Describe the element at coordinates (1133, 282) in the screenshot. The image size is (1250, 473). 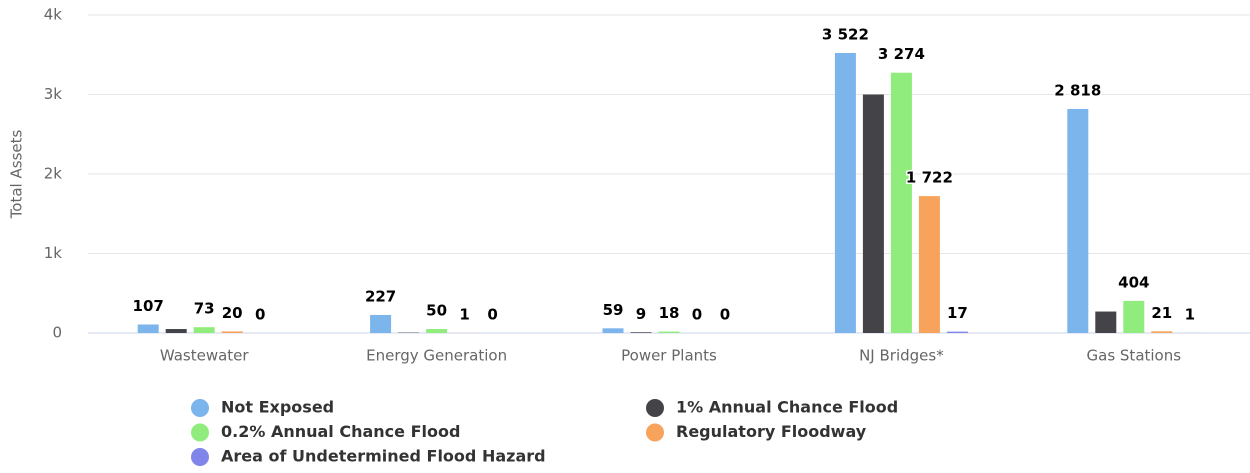
I see `data-label: 404` at that location.